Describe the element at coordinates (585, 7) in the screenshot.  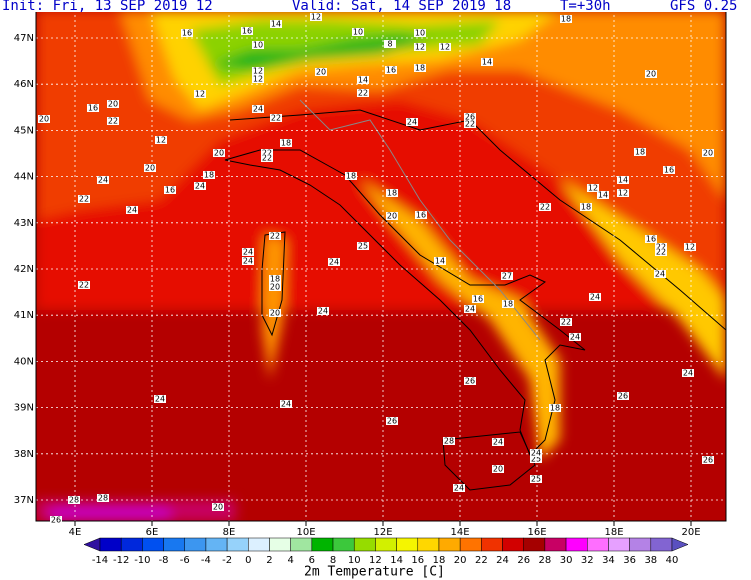
I see `lead-time: T=+30h` at that location.